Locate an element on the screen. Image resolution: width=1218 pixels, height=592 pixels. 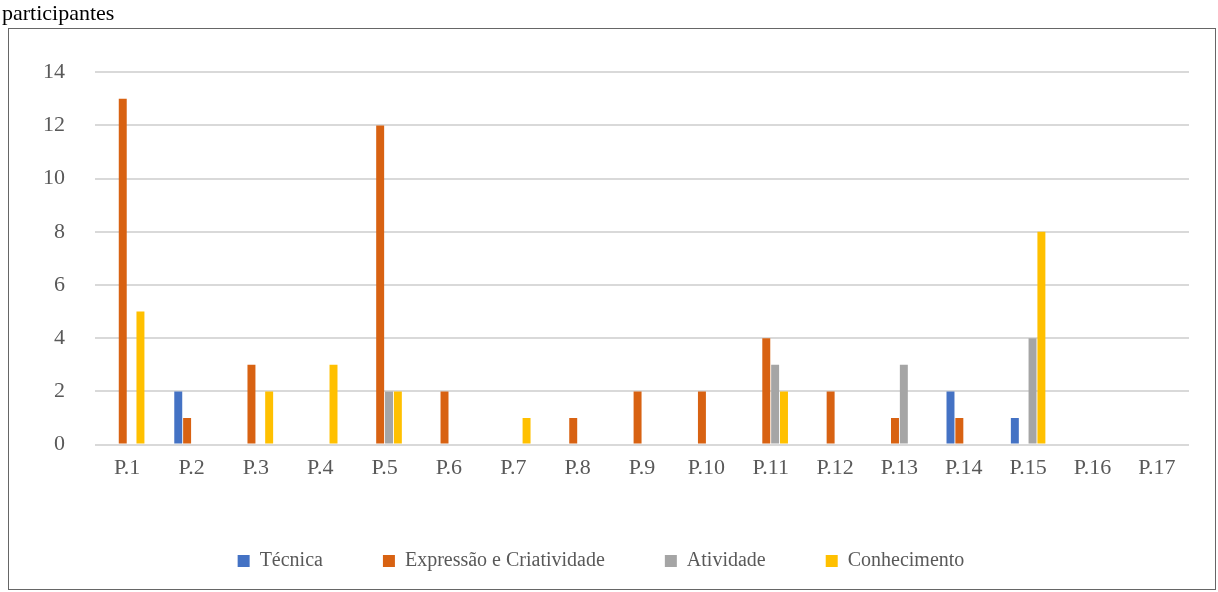
x-tick-label: P.13 is located at coordinates (899, 466).